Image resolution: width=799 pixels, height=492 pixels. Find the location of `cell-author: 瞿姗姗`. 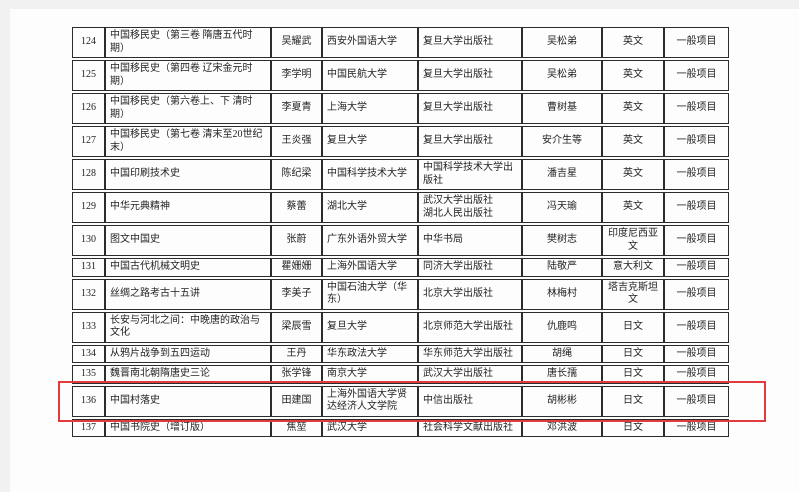

cell-author: 瞿姗姗 is located at coordinates (296, 267).